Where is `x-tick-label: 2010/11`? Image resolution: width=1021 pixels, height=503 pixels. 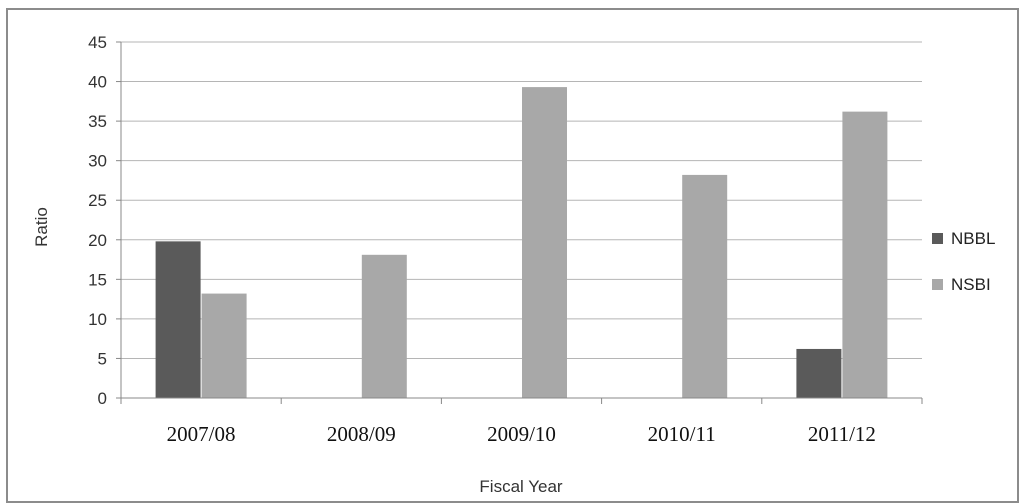 x-tick-label: 2010/11 is located at coordinates (682, 434).